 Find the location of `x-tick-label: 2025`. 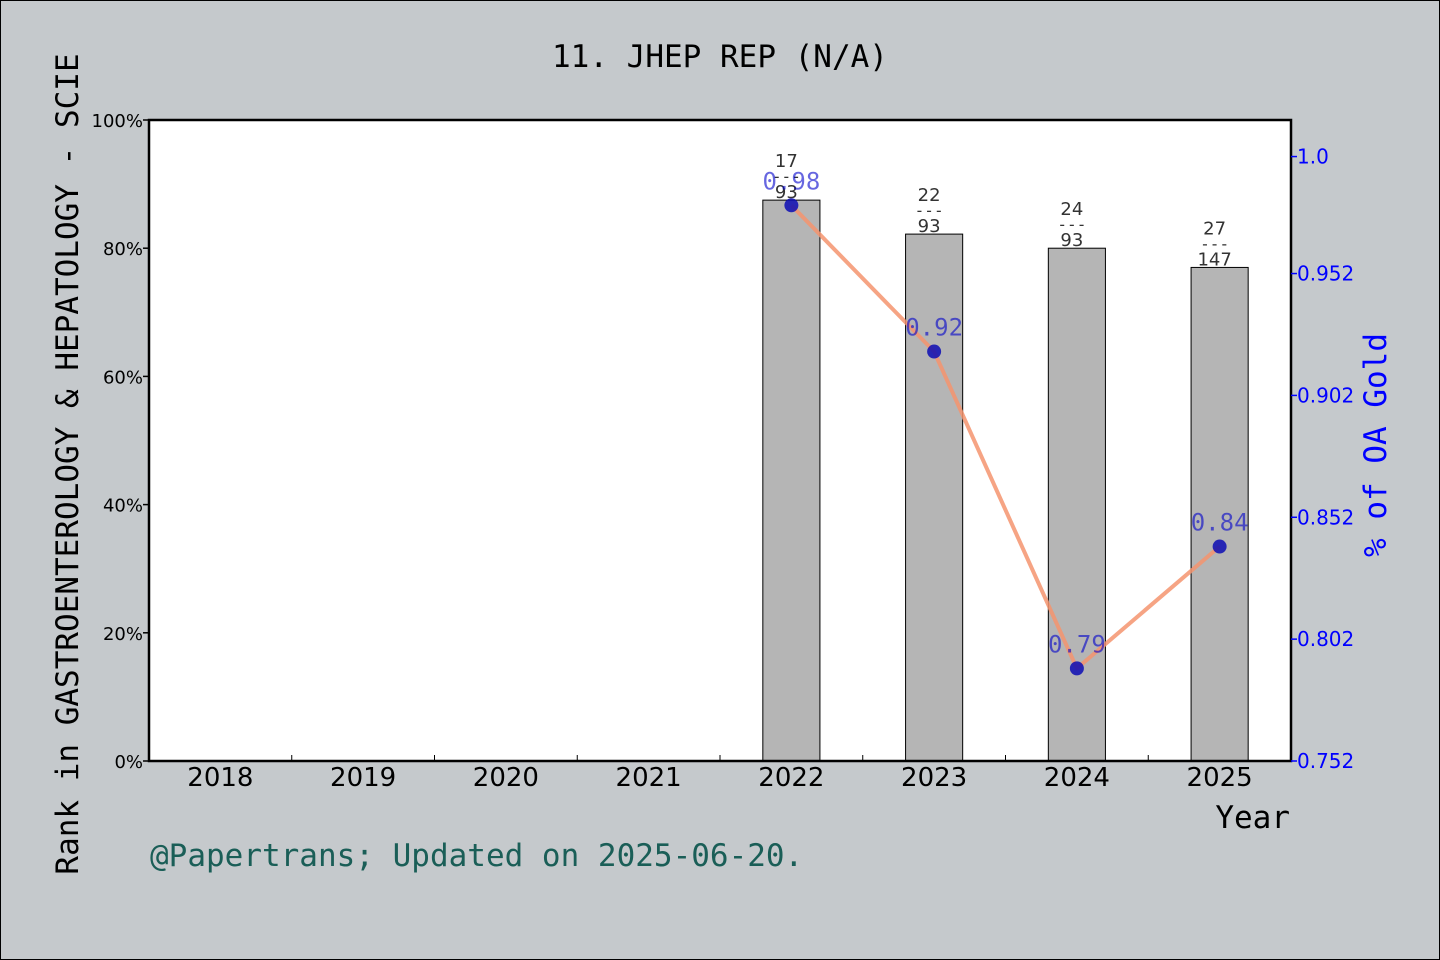

x-tick-label: 2025 is located at coordinates (1220, 778).